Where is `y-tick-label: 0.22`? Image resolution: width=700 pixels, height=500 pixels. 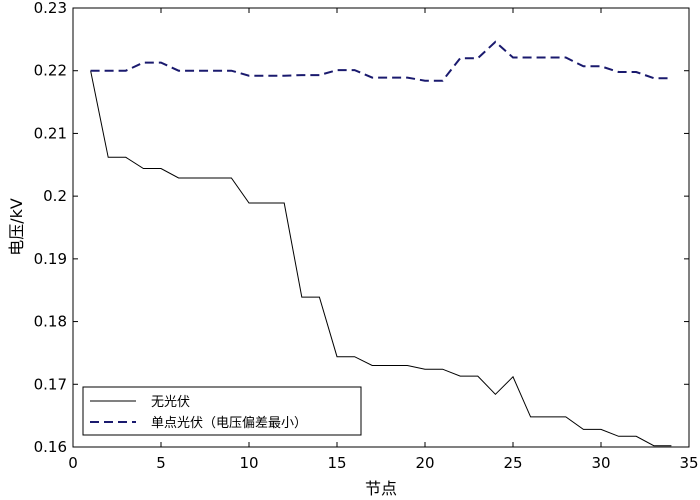 y-tick-label: 0.22 is located at coordinates (50, 71).